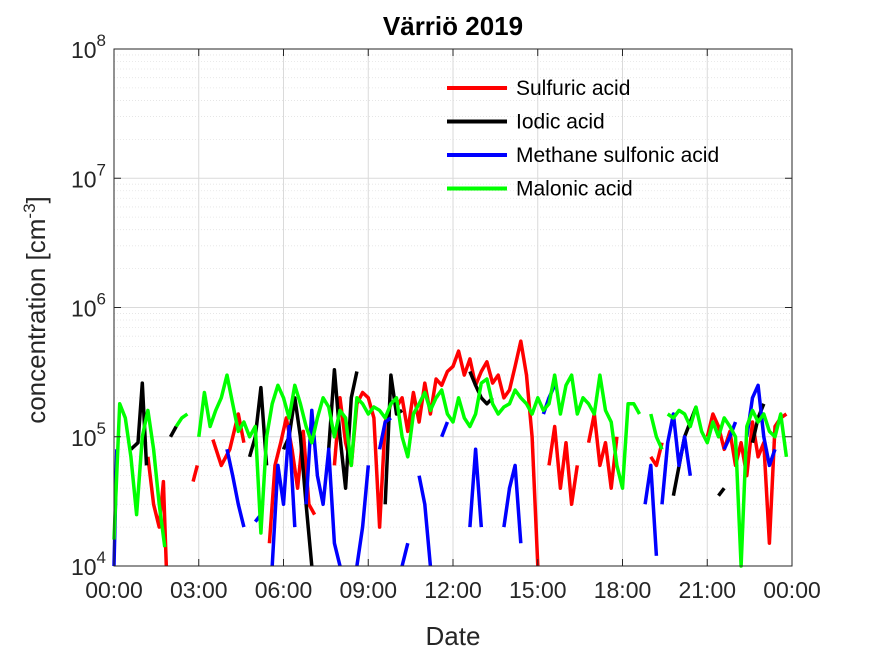 This screenshot has height=656, width=875. Describe the element at coordinates (36, 321) in the screenshot. I see `y-axis-label-main: concentration [cm` at that location.